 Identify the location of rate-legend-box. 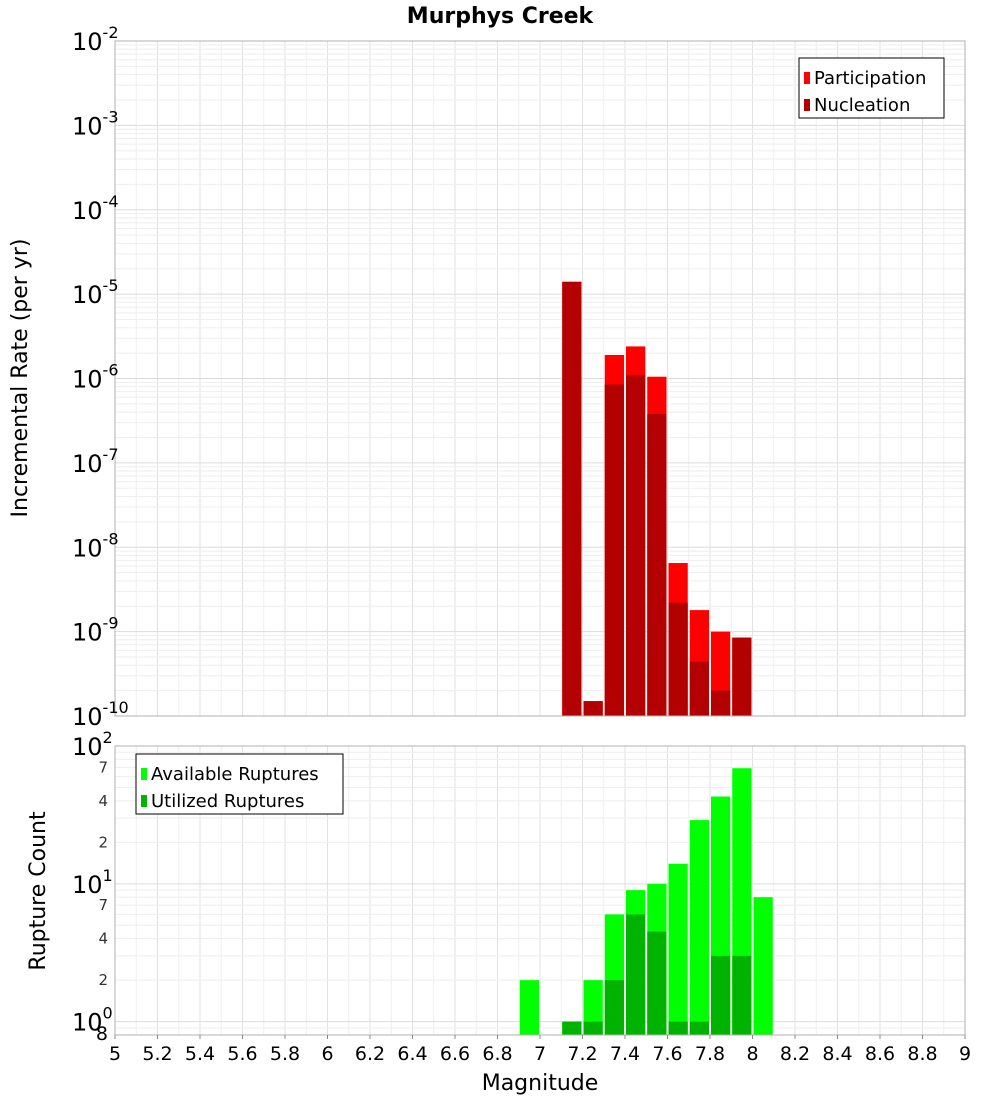
(871, 88).